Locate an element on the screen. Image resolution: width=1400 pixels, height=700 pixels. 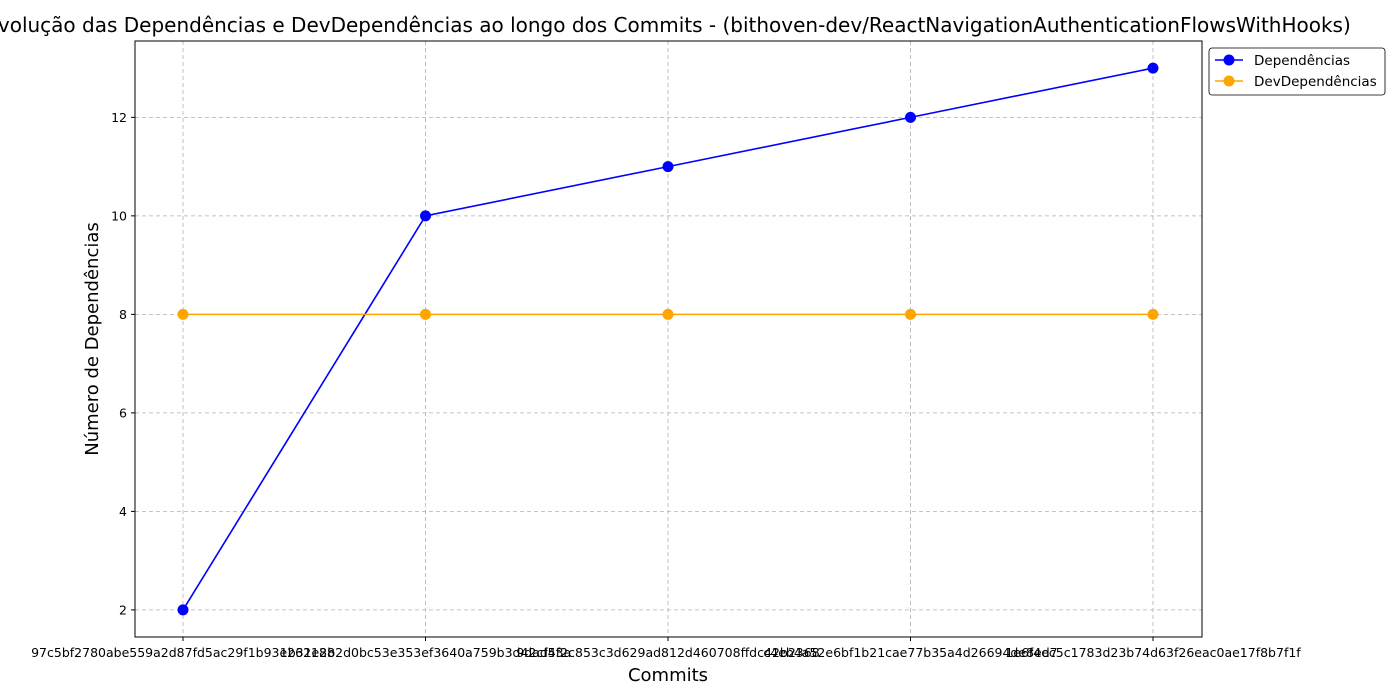
x-tick-label: 1b31e2b2d0bc53e353ef3640a759b3d42cf53a is located at coordinates (425, 652).